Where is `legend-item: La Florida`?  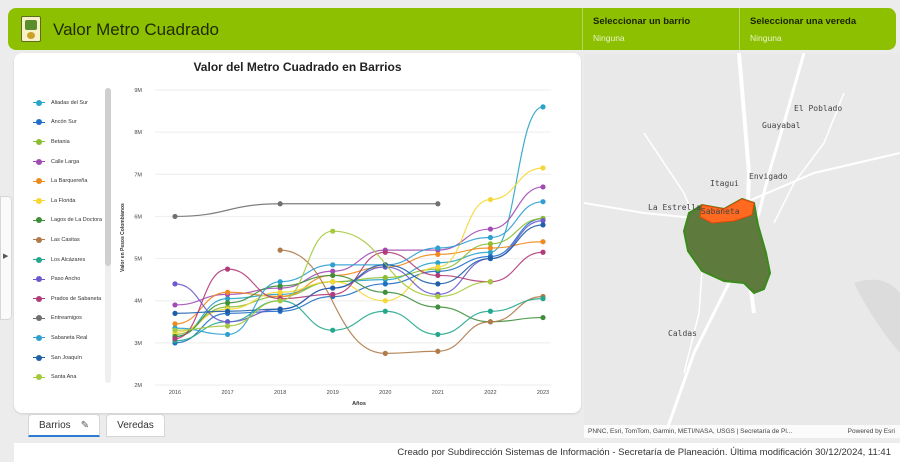
legend-item: La Florida is located at coordinates (73, 201).